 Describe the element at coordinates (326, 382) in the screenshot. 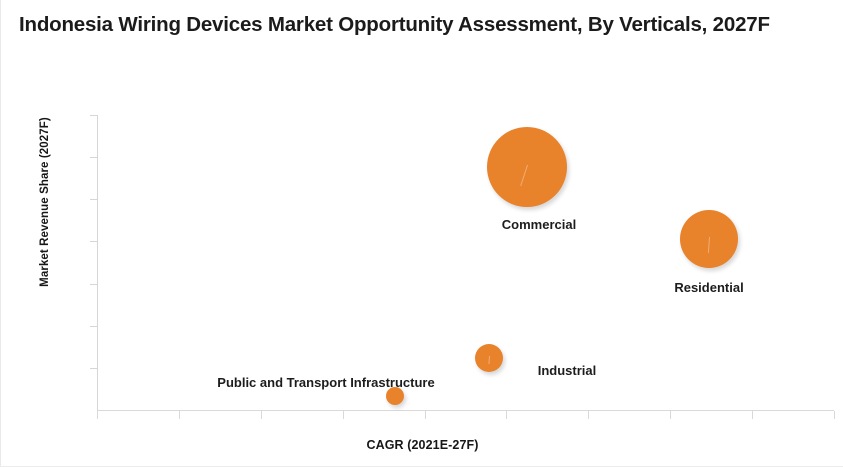

I see `bubble-label: Public and Transport Infrastructure` at that location.